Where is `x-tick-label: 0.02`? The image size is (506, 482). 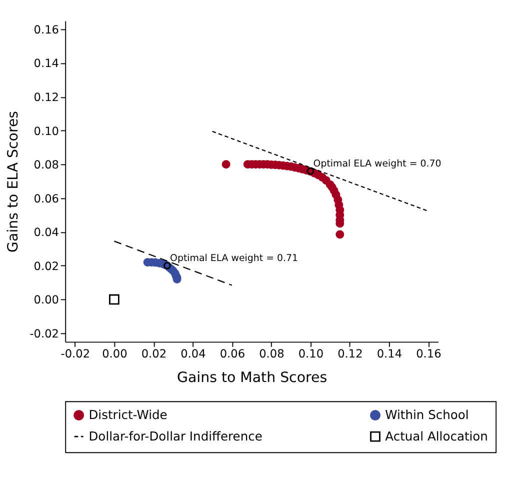 x-tick-label: 0.02 is located at coordinates (154, 353).